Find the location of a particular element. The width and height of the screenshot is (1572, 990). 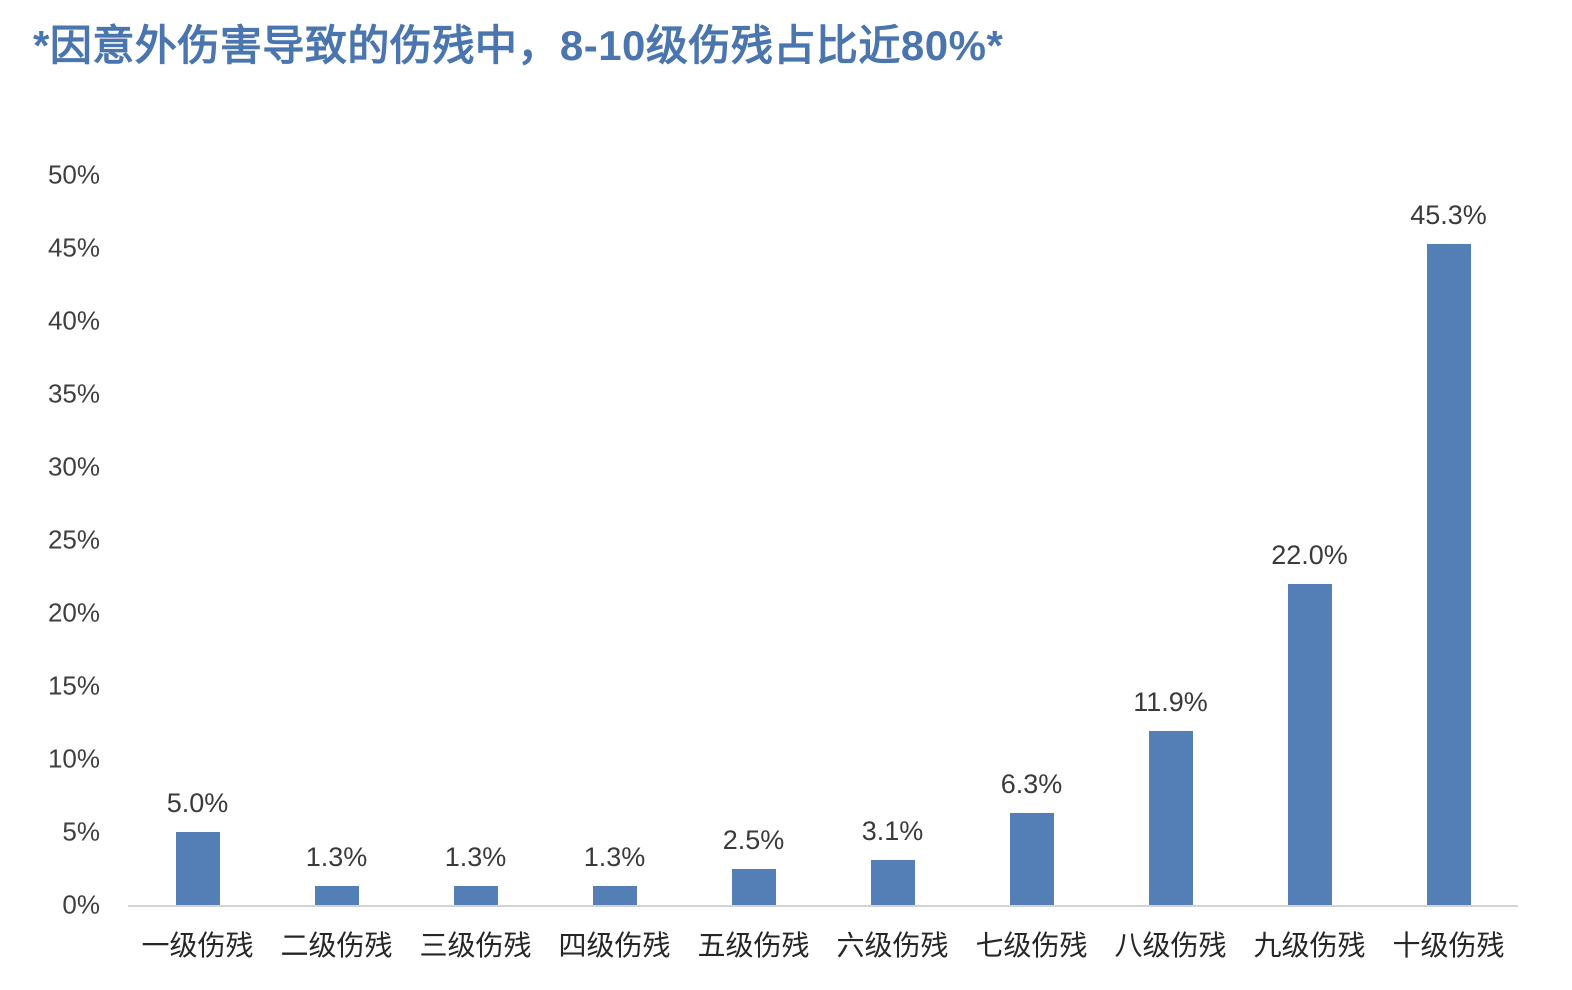

y-tick-label: 40% is located at coordinates (73, 320).